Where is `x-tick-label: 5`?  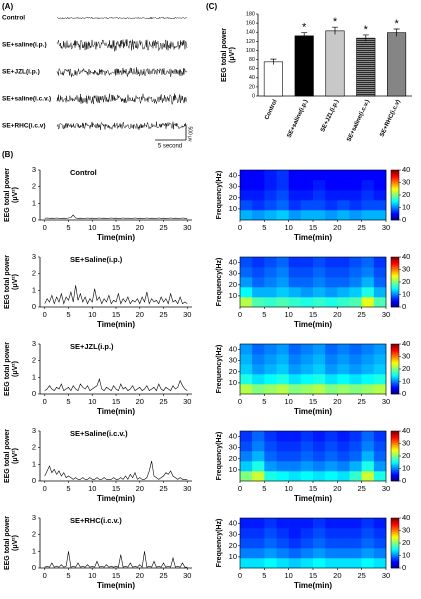 x-tick-label: 5 is located at coordinates (264, 401).